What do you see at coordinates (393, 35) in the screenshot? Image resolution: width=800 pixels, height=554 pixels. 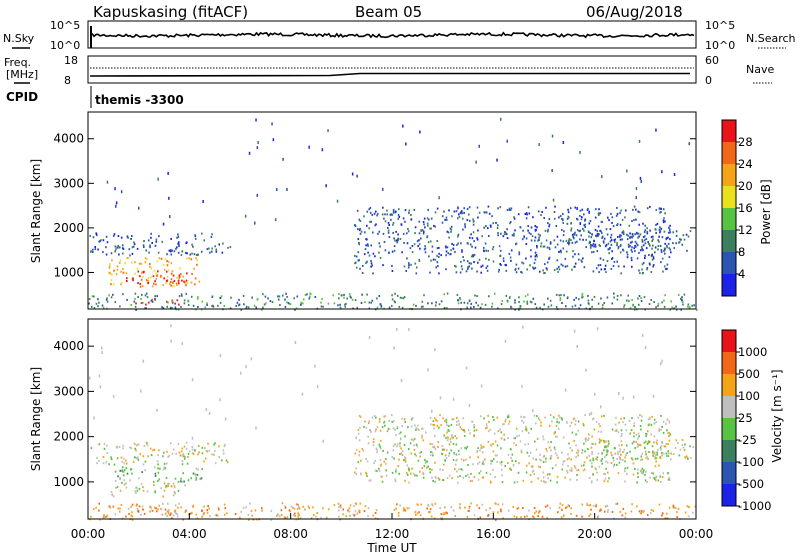 I see `nsky-series-line` at bounding box center [393, 35].